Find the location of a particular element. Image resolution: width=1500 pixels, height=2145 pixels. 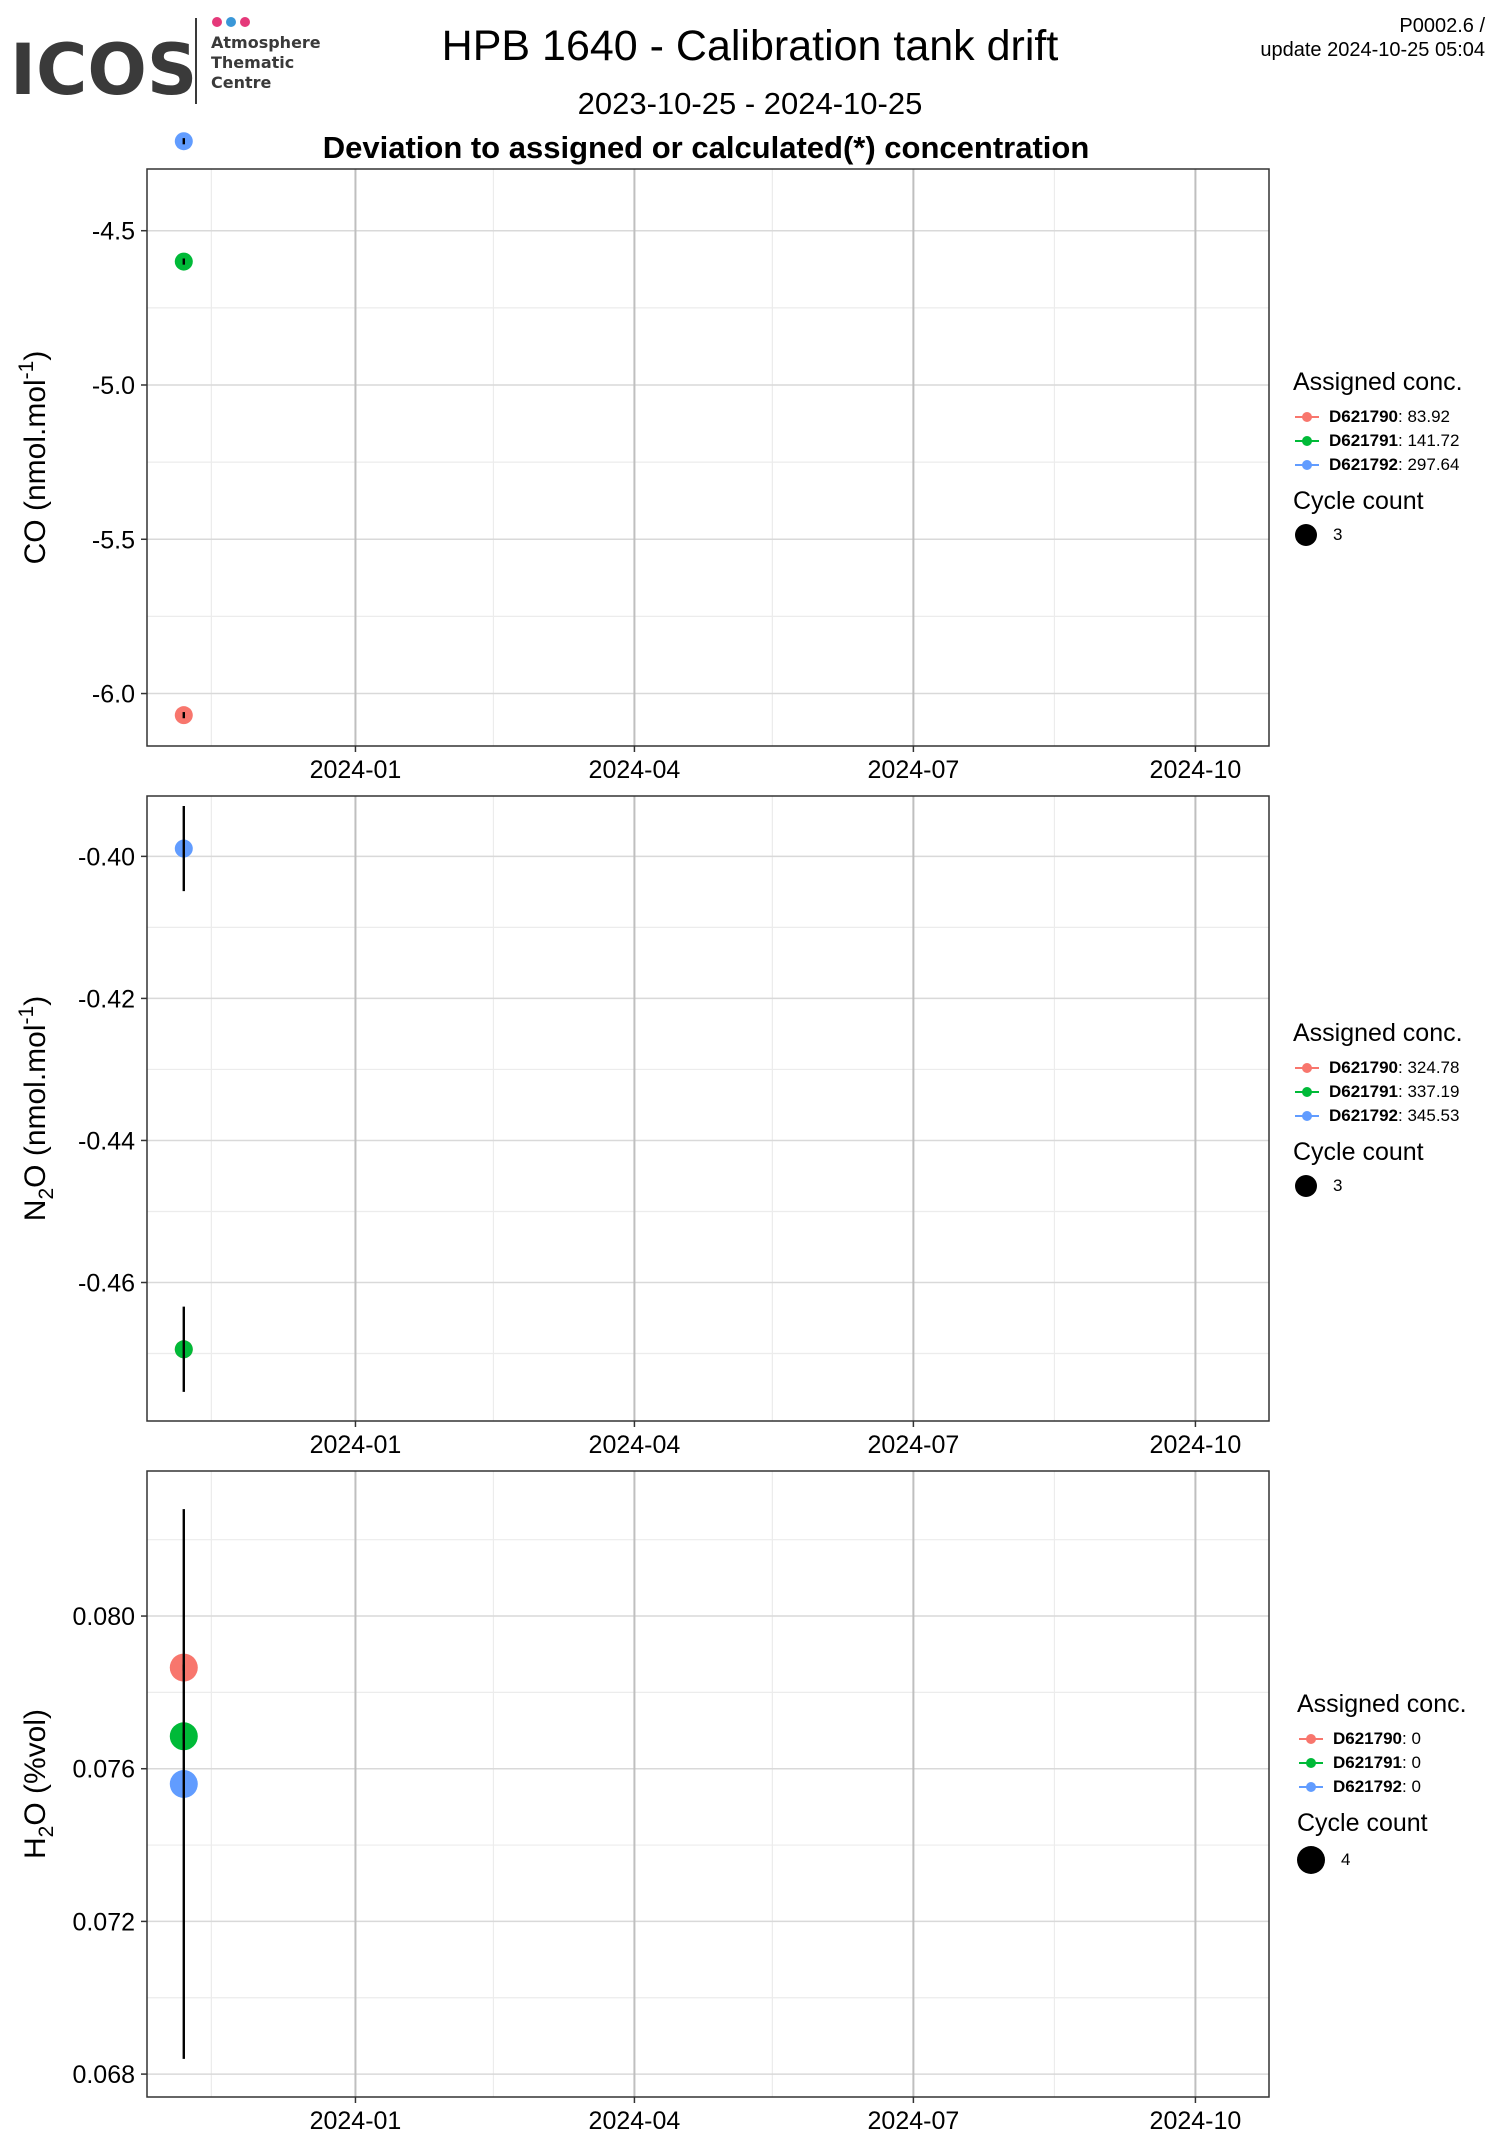

y-tick-label: -6.0 is located at coordinates (113, 695).